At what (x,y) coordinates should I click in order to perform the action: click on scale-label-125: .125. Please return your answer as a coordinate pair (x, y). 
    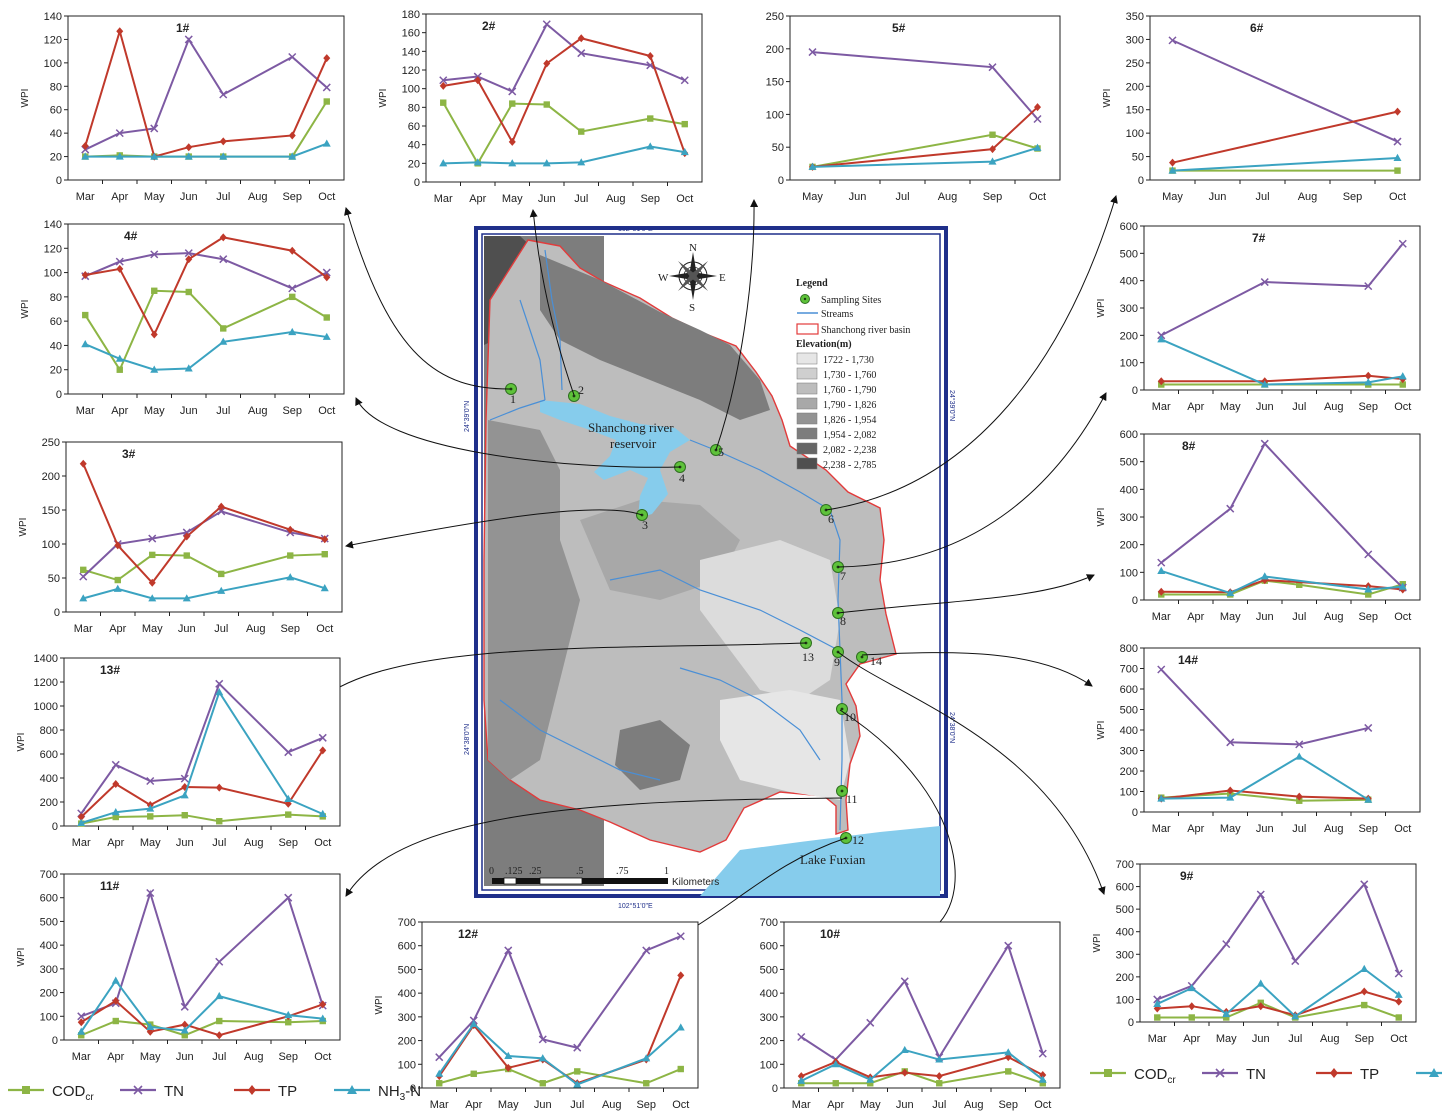
    Looking at the image, I should click on (514, 871).